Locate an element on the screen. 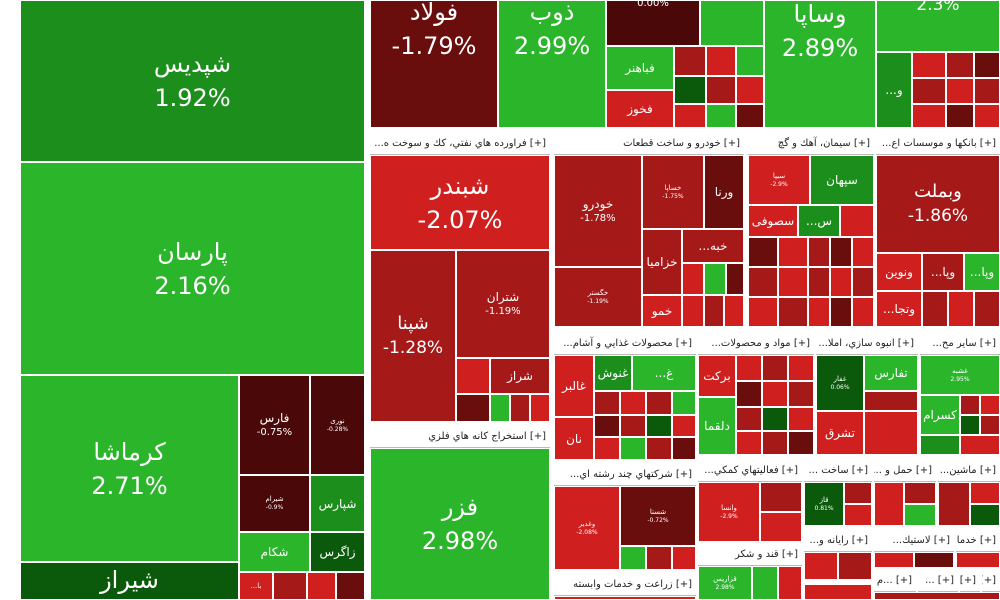 This screenshot has height=600, width=1000. tile-fazar: فزر 2.98% is located at coordinates (460, 524).